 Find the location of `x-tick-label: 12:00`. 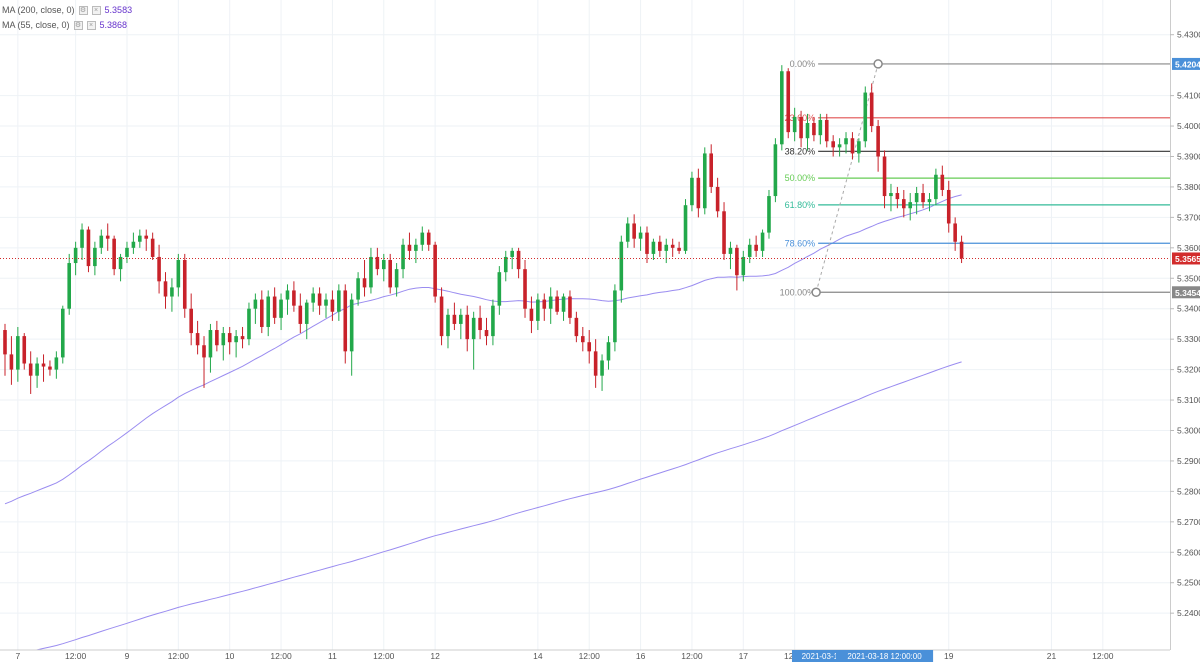

x-tick-label: 12:00 is located at coordinates (692, 656).